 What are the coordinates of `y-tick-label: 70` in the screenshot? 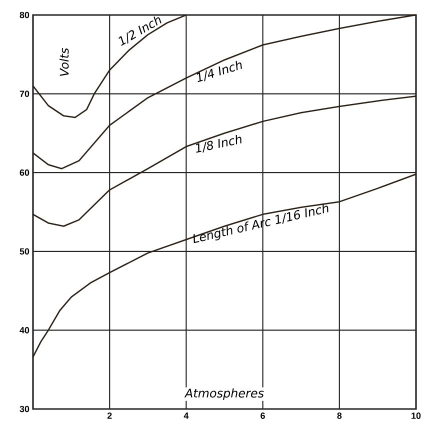 It's located at (25, 93).